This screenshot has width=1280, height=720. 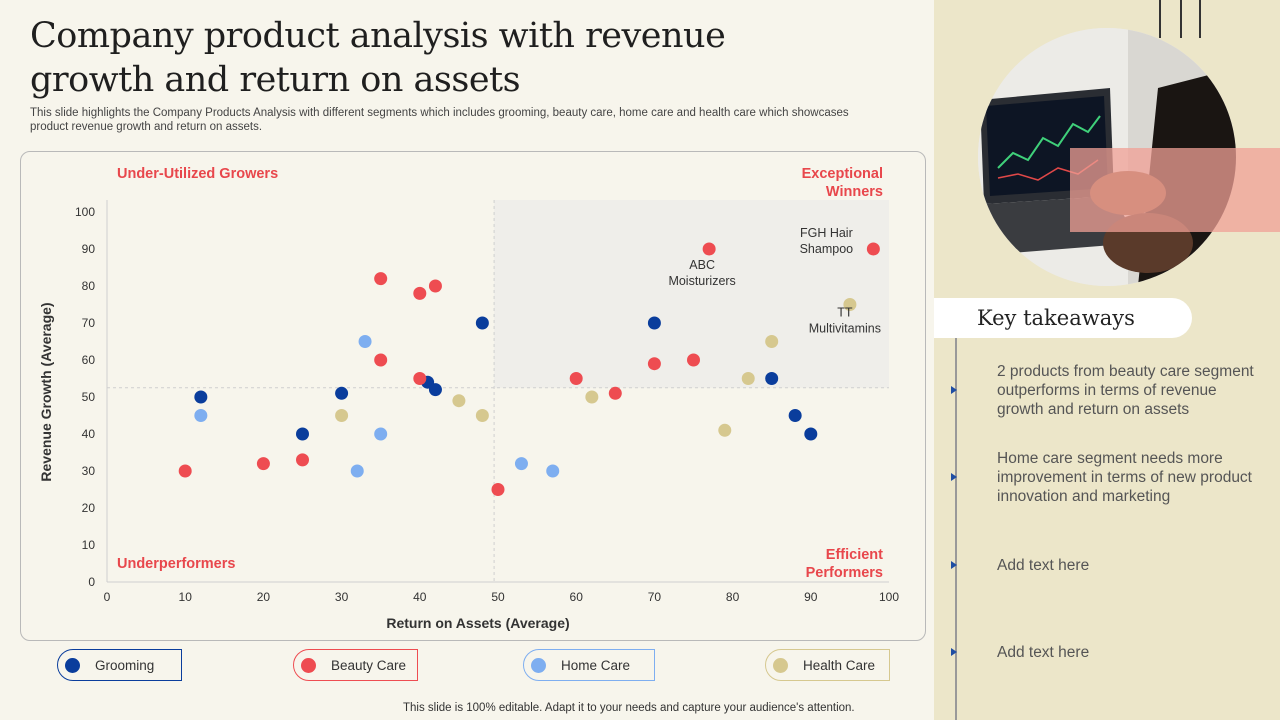 What do you see at coordinates (264, 597) in the screenshot?
I see `x-tick-label: 20` at bounding box center [264, 597].